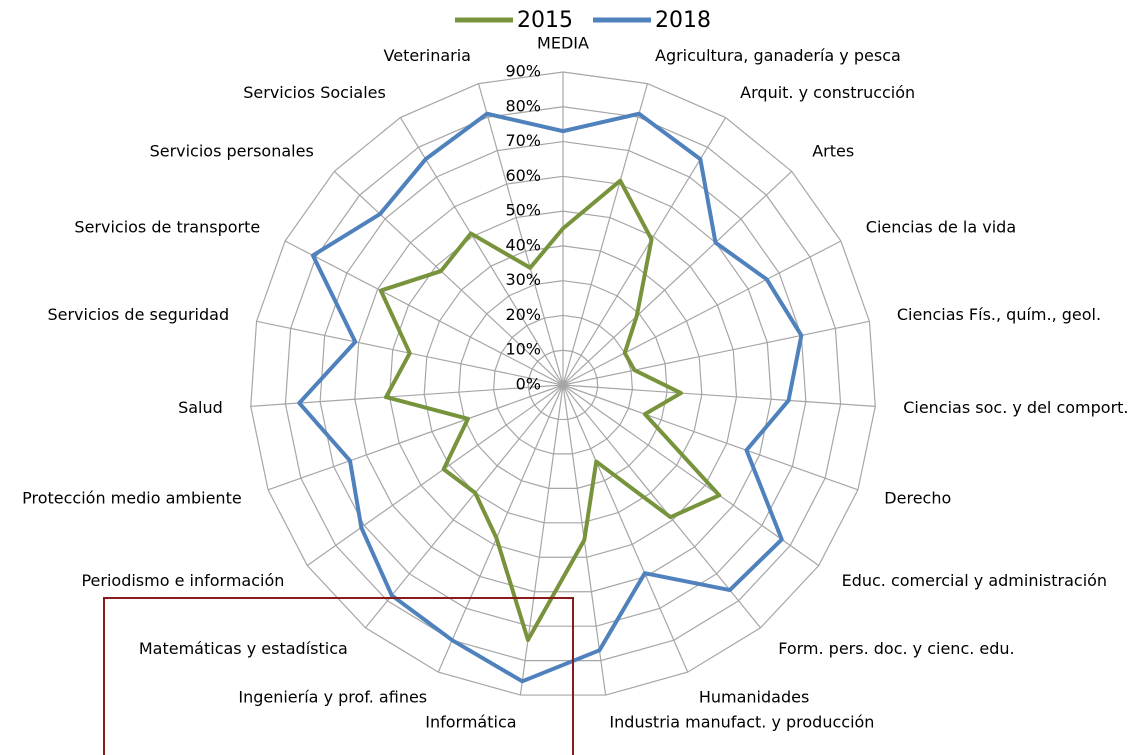  What do you see at coordinates (778, 55) in the screenshot?
I see `category-label: Agricultura, ganadería y pesca` at bounding box center [778, 55].